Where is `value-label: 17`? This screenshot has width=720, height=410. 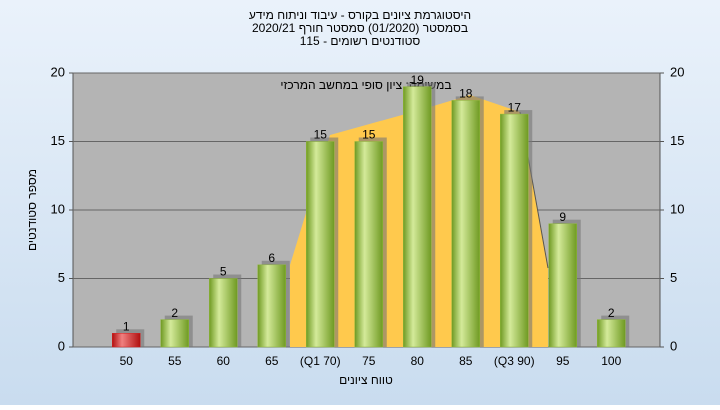 value-label: 17 is located at coordinates (515, 107).